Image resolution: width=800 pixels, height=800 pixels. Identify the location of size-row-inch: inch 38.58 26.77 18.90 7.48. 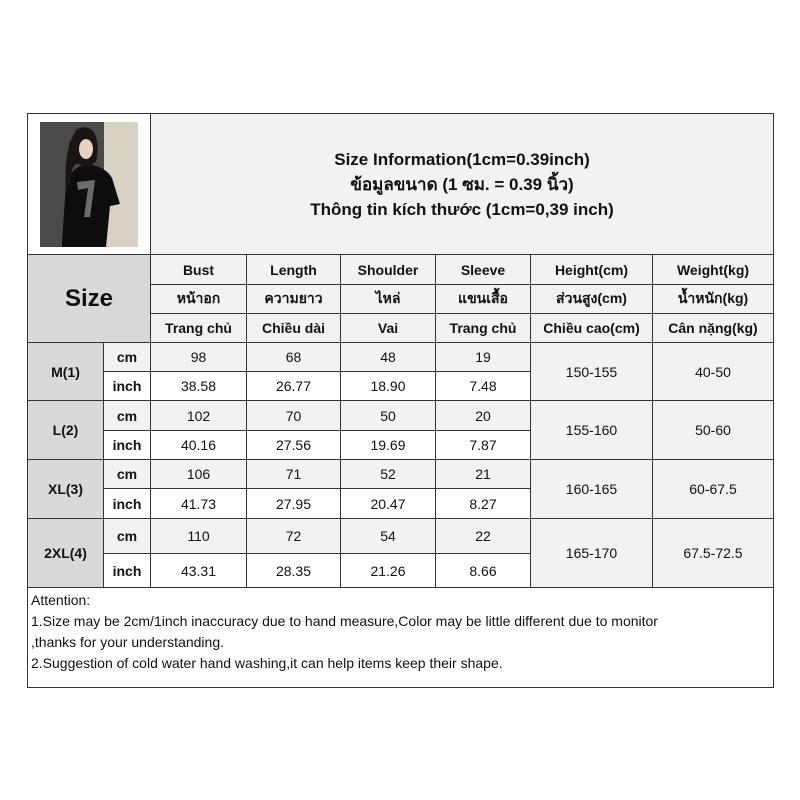
(401, 386).